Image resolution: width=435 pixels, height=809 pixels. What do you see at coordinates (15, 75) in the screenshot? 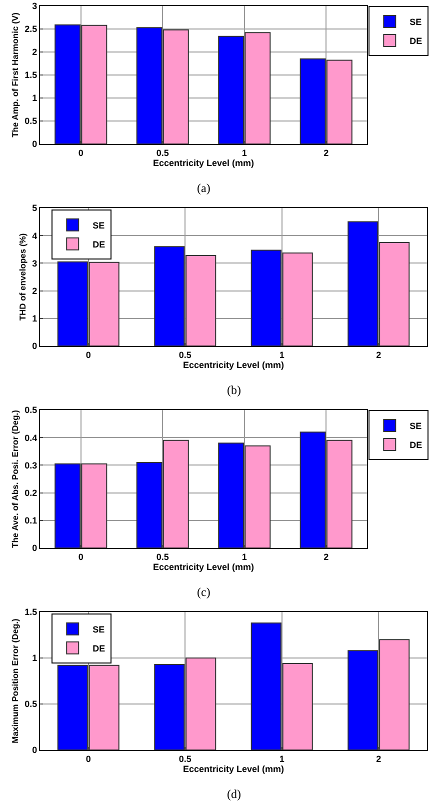
I see `y-axis-title: The Amp. of First Harmonic (V)` at bounding box center [15, 75].